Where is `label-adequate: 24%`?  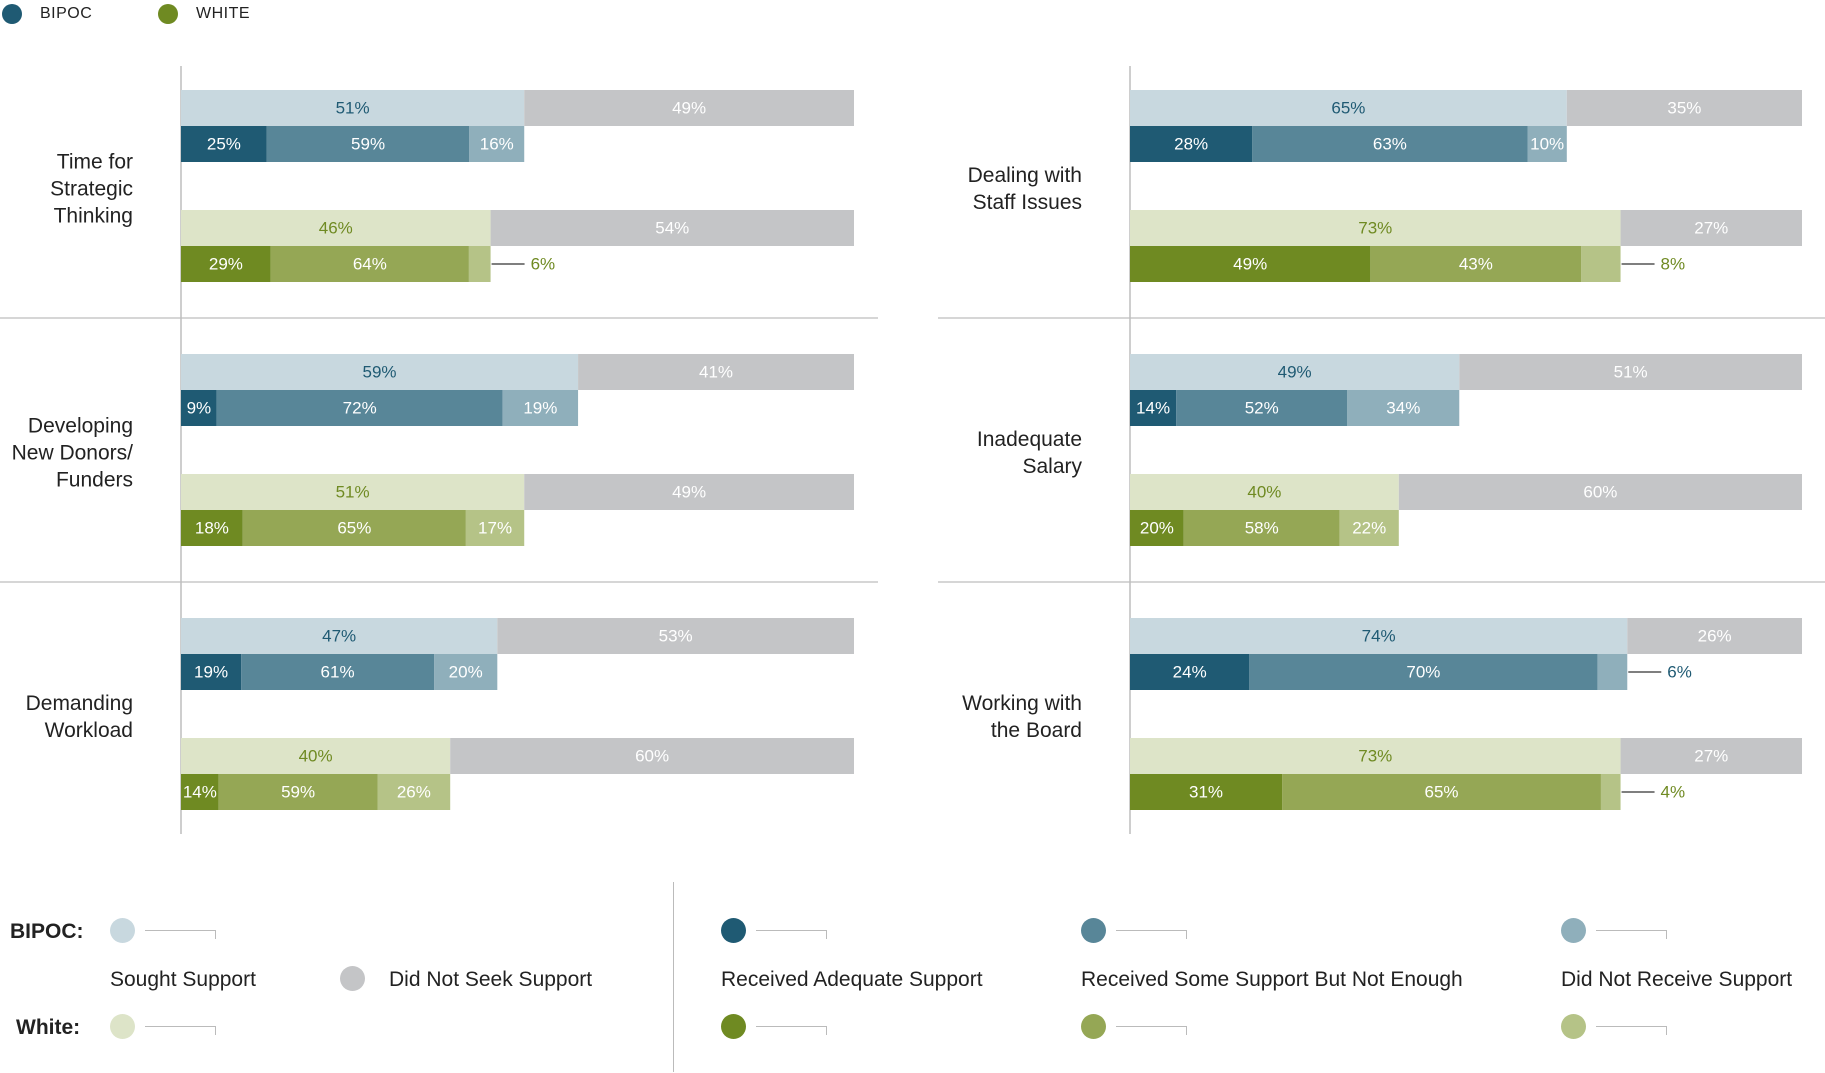
label-adequate: 24% is located at coordinates (1190, 671).